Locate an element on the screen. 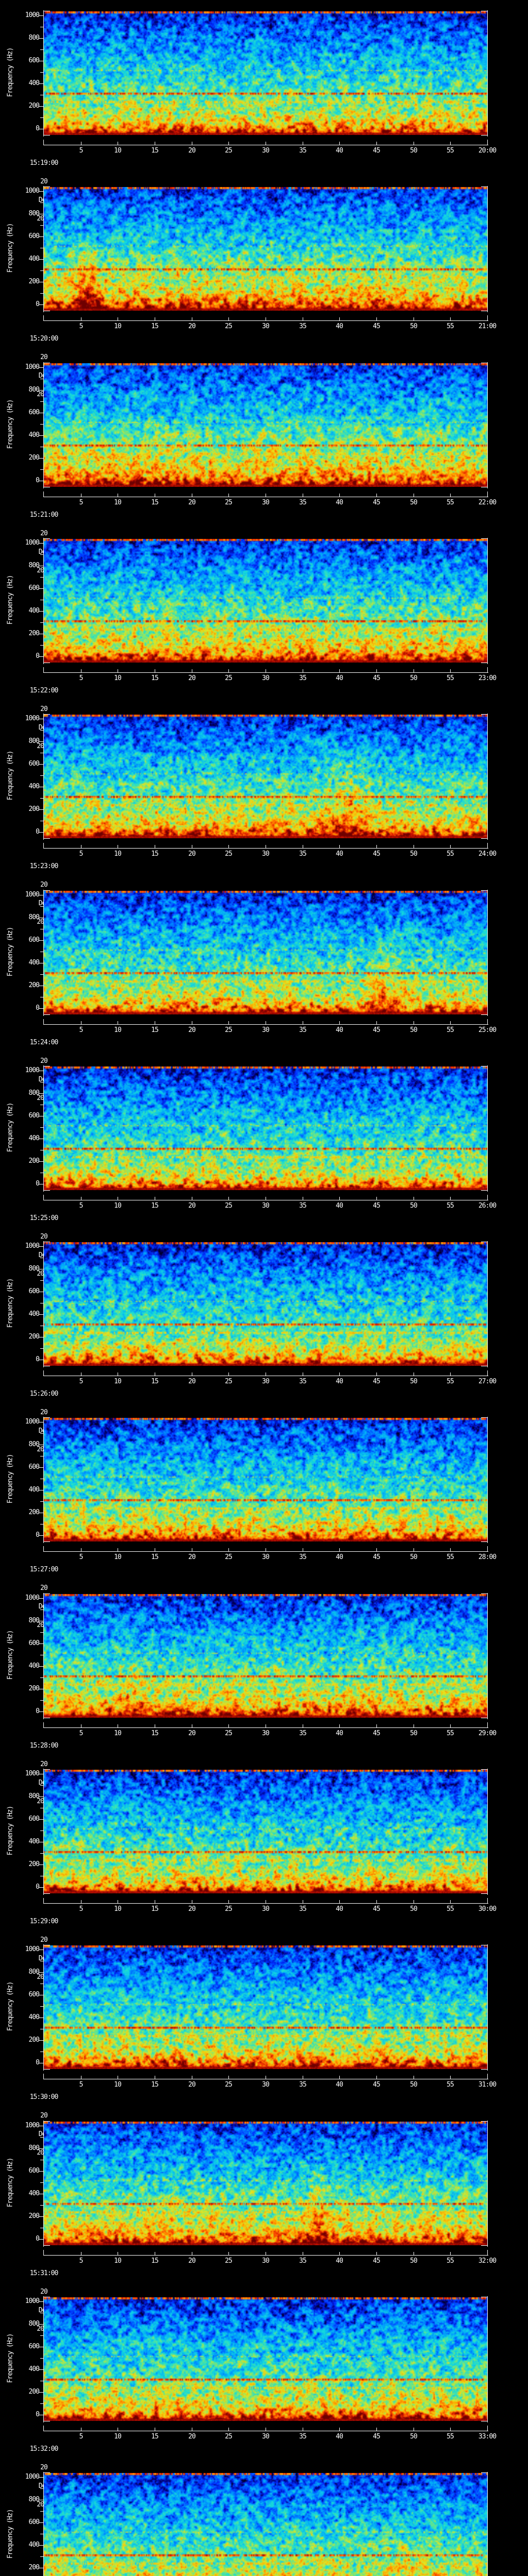  start-time: 15:23:00 is located at coordinates (44, 866).